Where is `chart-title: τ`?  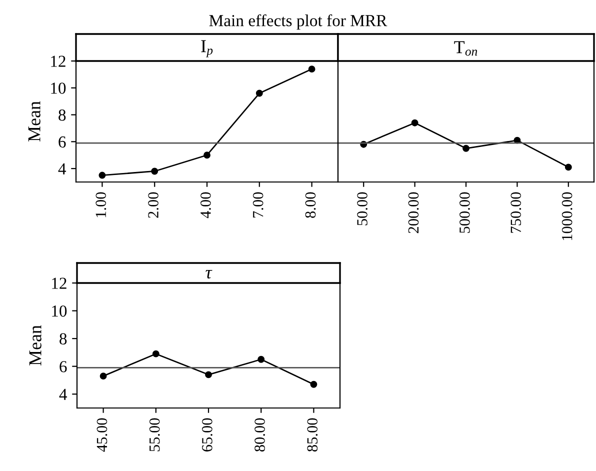
chart-title: τ is located at coordinates (209, 274).